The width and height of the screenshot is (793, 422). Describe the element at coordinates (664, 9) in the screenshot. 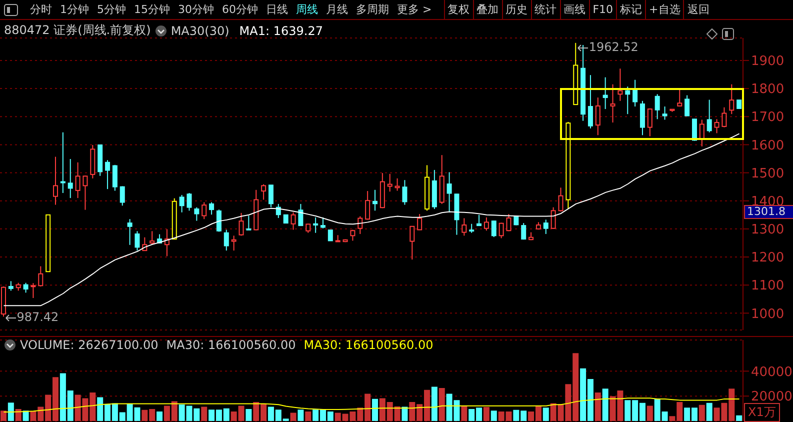

I see `text: +自选` at that location.